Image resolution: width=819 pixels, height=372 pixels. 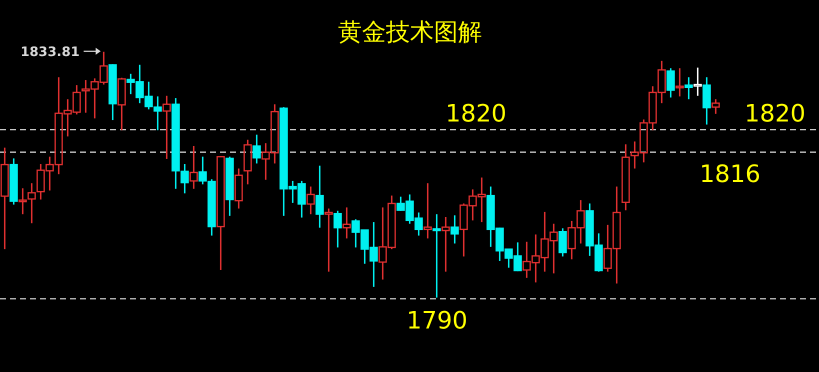 What do you see at coordinates (50, 52) in the screenshot?
I see `annotation: 1833.81` at bounding box center [50, 52].